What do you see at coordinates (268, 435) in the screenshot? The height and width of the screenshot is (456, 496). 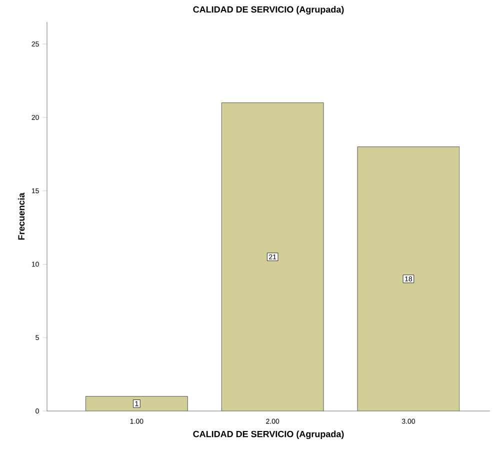 I see `x-axis-title: CALIDAD DE SERVICIO (Agrupada)` at bounding box center [268, 435].